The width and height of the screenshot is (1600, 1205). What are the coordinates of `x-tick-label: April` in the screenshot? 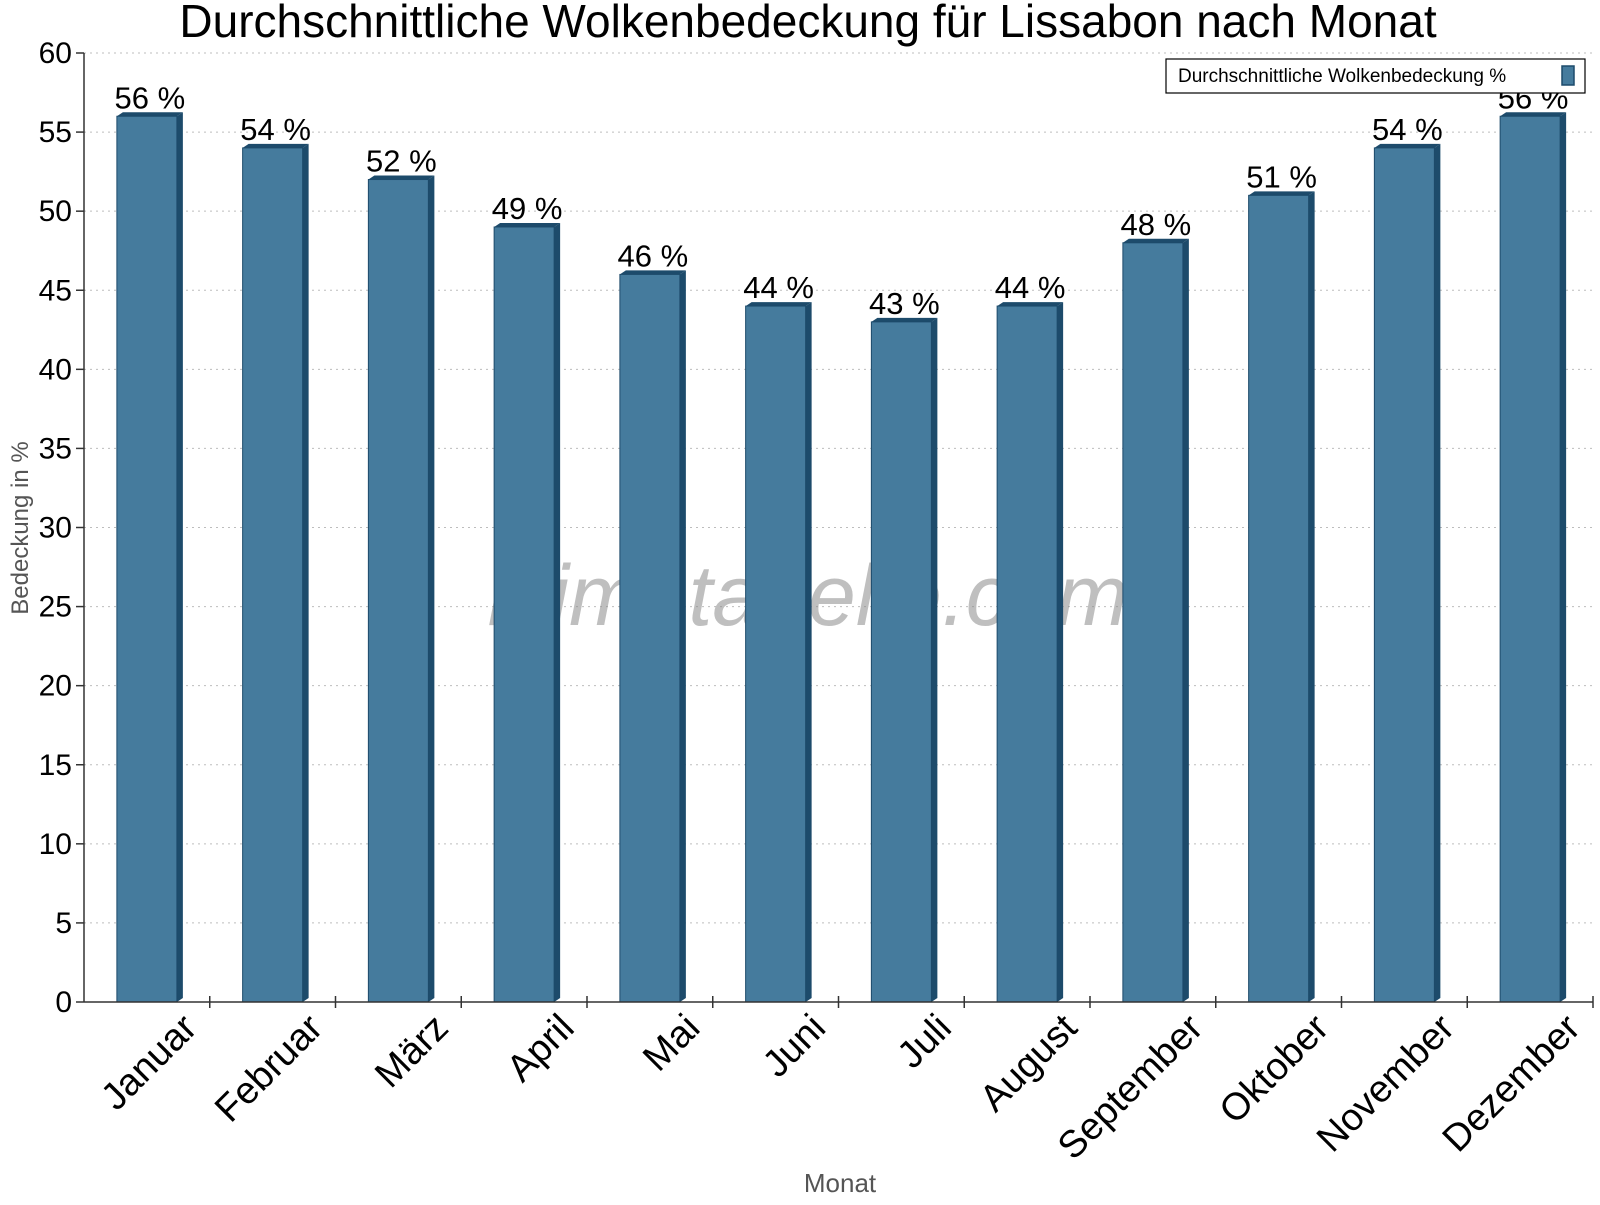 It's located at (540, 1048).